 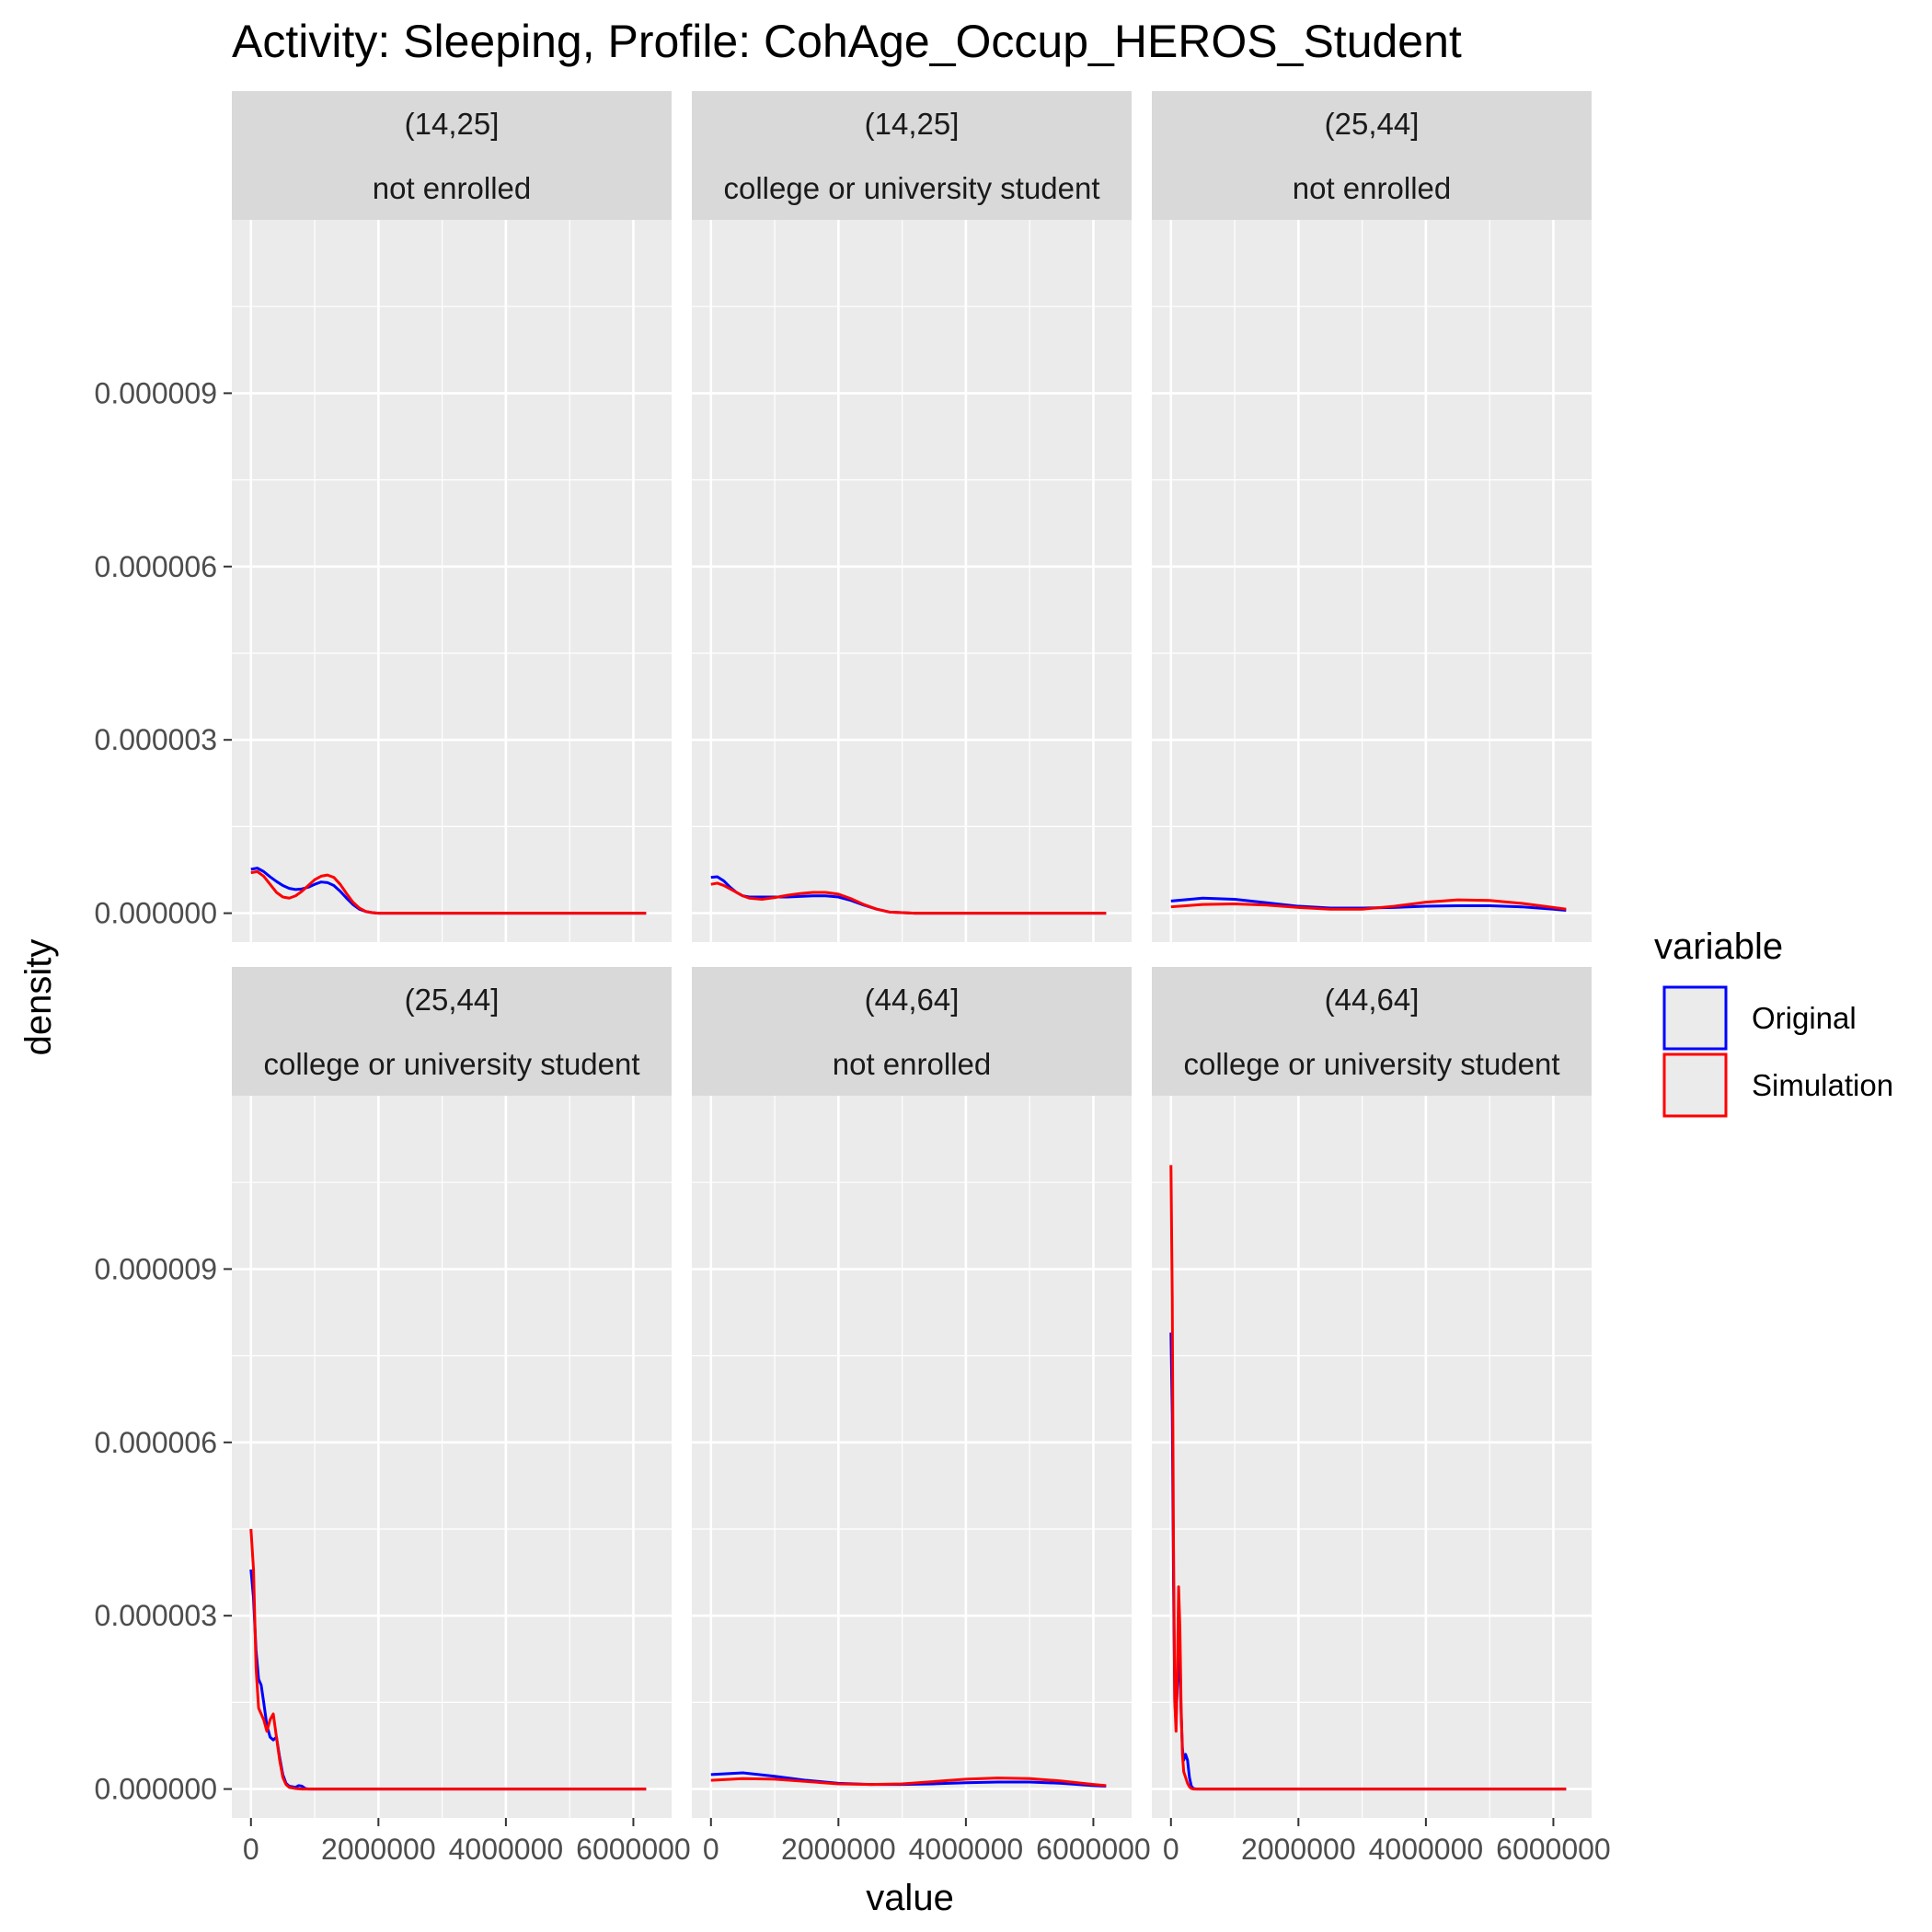 I want to click on y-axis-title: density, so click(x=38, y=997).